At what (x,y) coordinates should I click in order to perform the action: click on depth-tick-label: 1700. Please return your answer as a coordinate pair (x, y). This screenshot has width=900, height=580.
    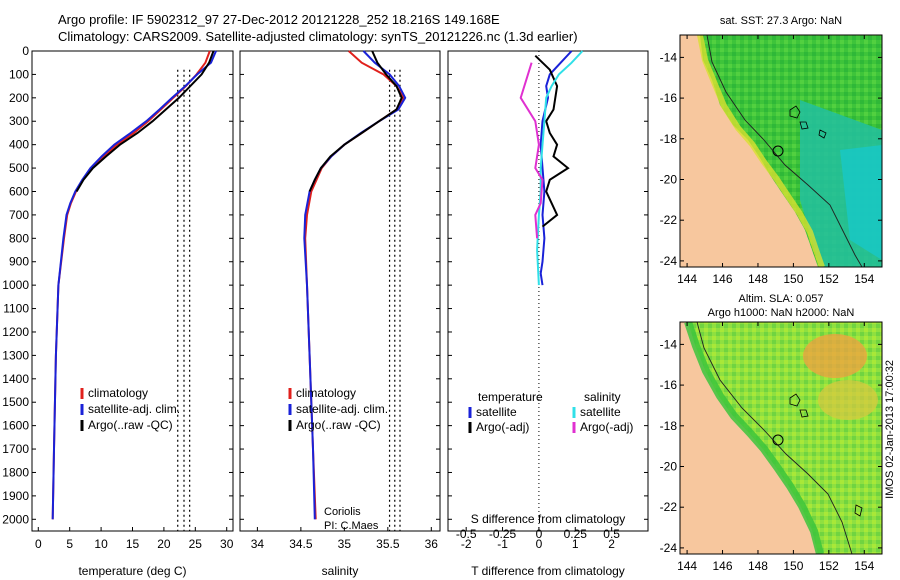
    Looking at the image, I should click on (15, 449).